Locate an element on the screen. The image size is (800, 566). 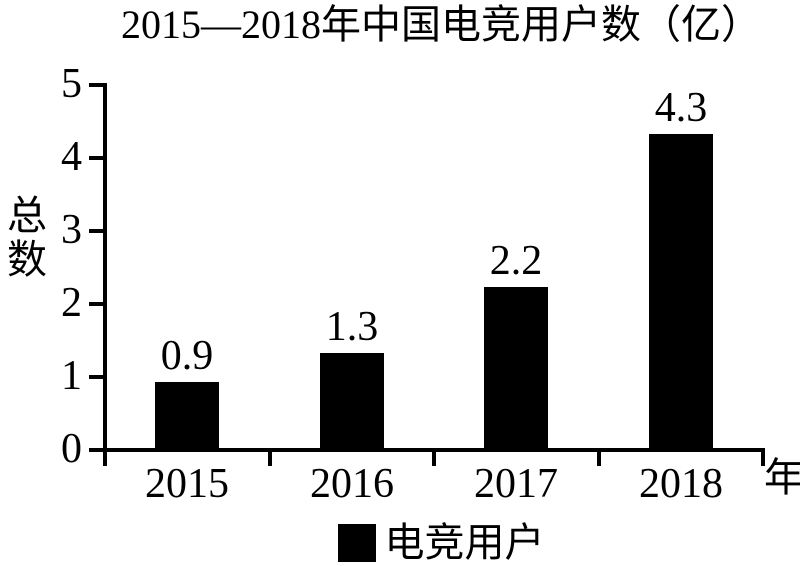
y-tick-label: 3 is located at coordinates (71, 230).